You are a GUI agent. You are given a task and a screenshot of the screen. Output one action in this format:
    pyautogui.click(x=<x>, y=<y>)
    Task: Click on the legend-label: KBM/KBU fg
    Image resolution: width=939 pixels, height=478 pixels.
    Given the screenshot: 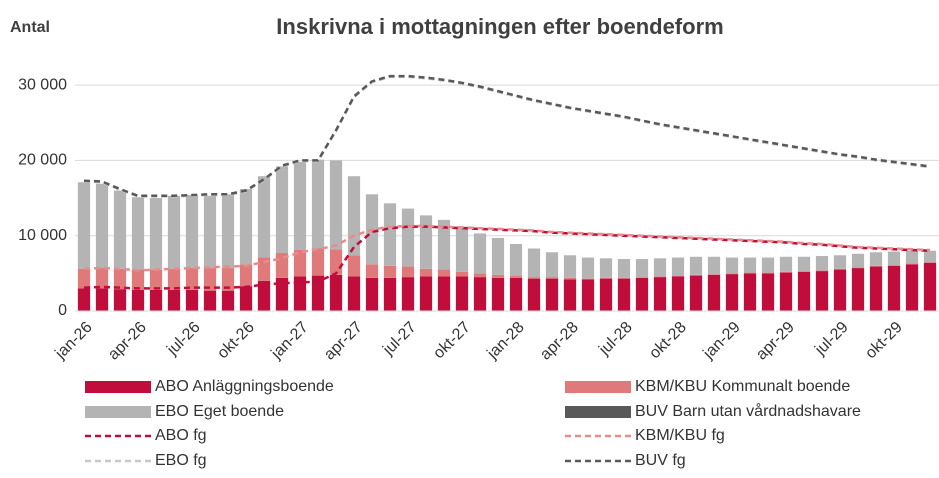 What is the action you would take?
    pyautogui.click(x=680, y=435)
    